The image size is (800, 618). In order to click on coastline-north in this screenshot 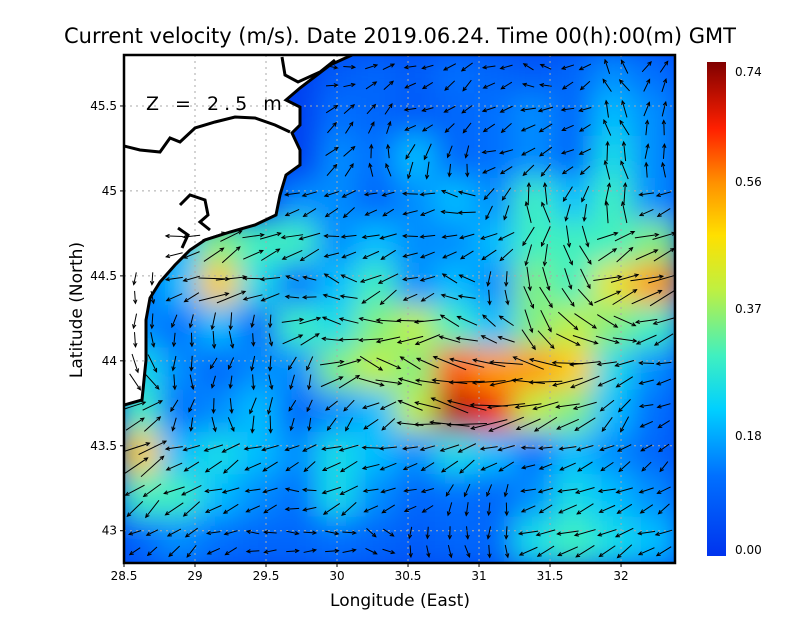, I will do `click(207, 134)`.